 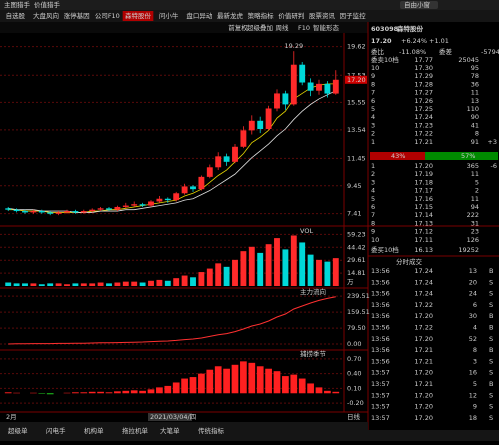 I want to click on ratio-label: 43%, so click(x=398, y=156).